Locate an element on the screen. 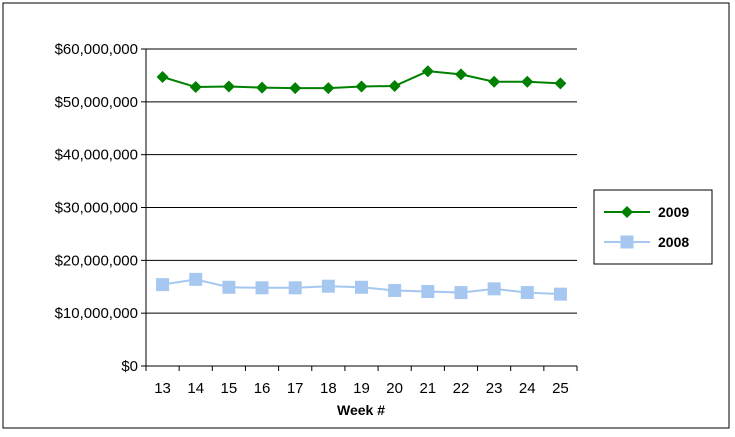 The image size is (735, 437). y-tick-label: $60,000,000 is located at coordinates (96, 49).